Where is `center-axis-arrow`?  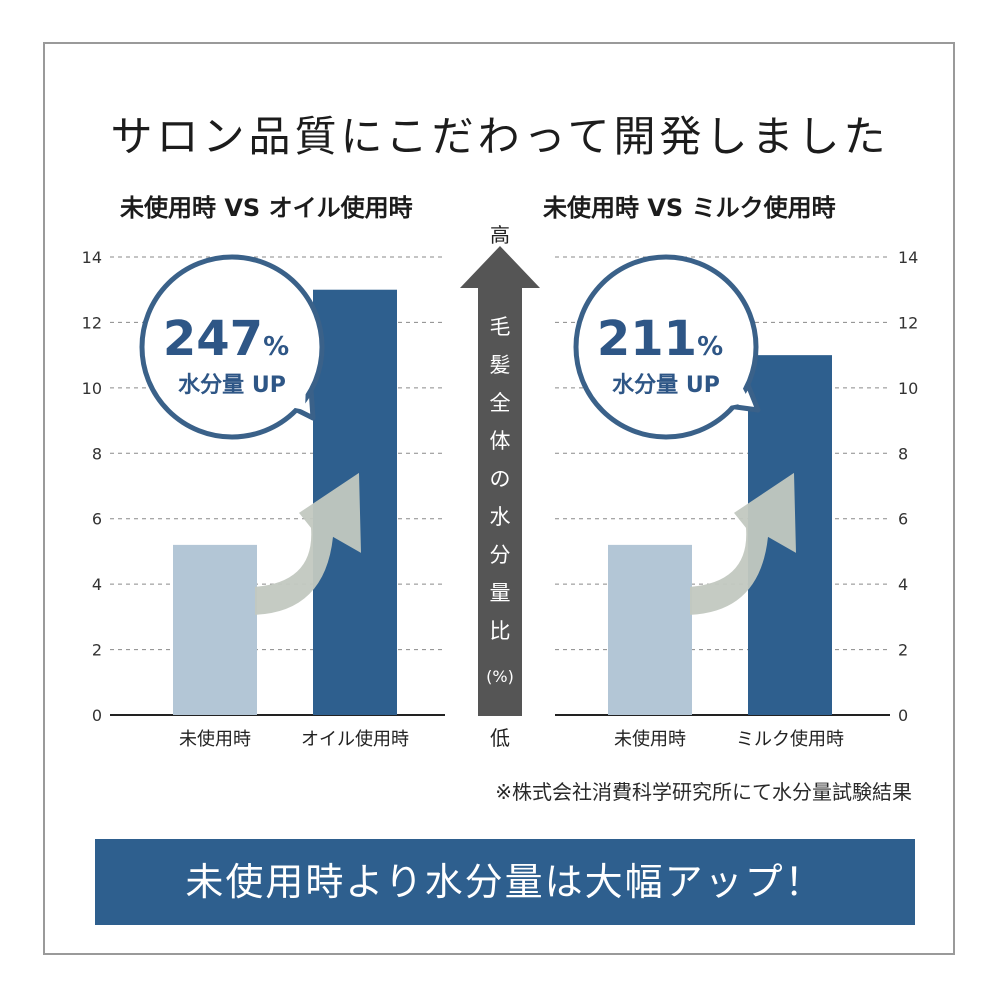
center-axis-arrow is located at coordinates (500, 481).